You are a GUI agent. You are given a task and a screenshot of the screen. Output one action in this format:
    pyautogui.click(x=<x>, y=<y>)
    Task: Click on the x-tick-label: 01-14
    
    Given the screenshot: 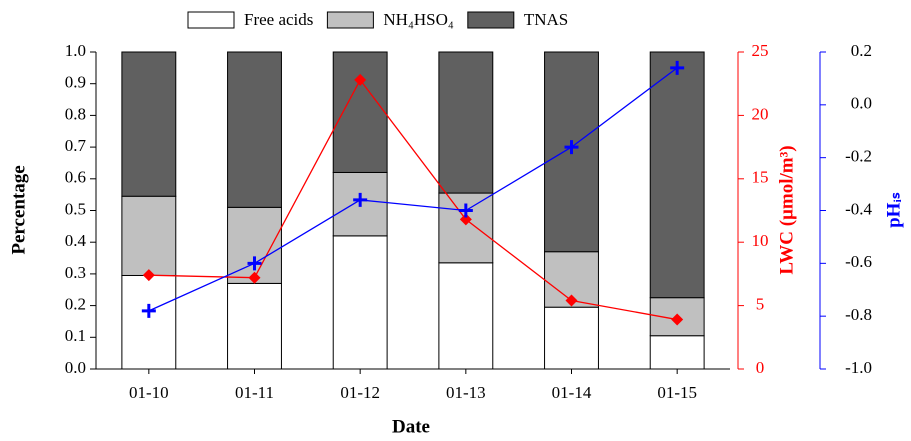 What is the action you would take?
    pyautogui.click(x=572, y=392)
    